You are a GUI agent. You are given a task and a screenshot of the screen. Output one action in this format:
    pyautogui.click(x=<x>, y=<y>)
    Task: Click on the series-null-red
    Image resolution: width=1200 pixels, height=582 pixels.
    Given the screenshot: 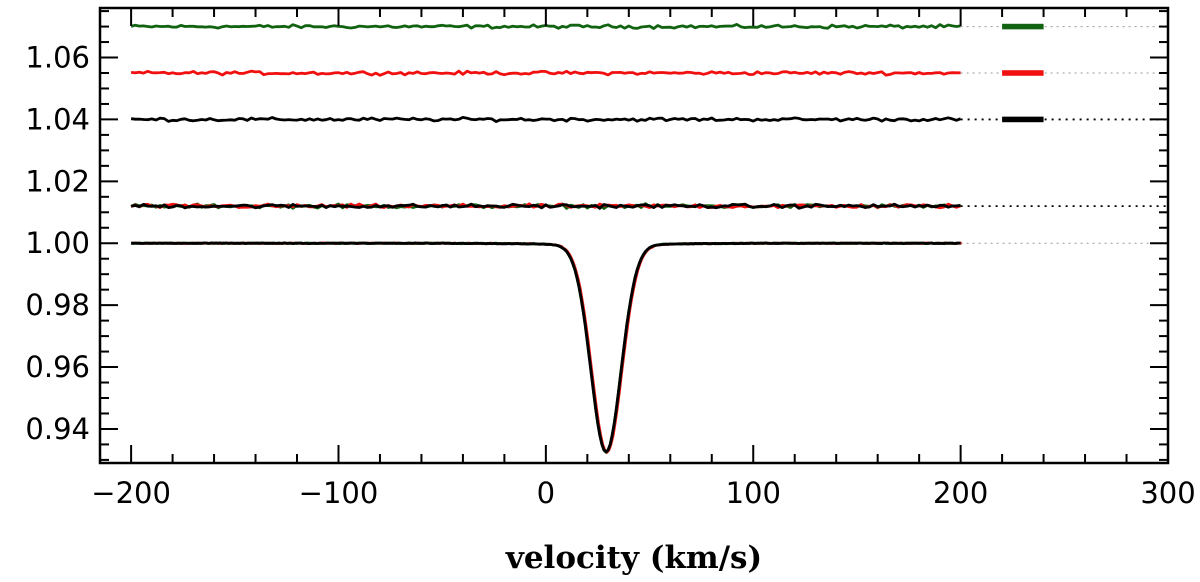 What is the action you would take?
    pyautogui.click(x=545, y=73)
    